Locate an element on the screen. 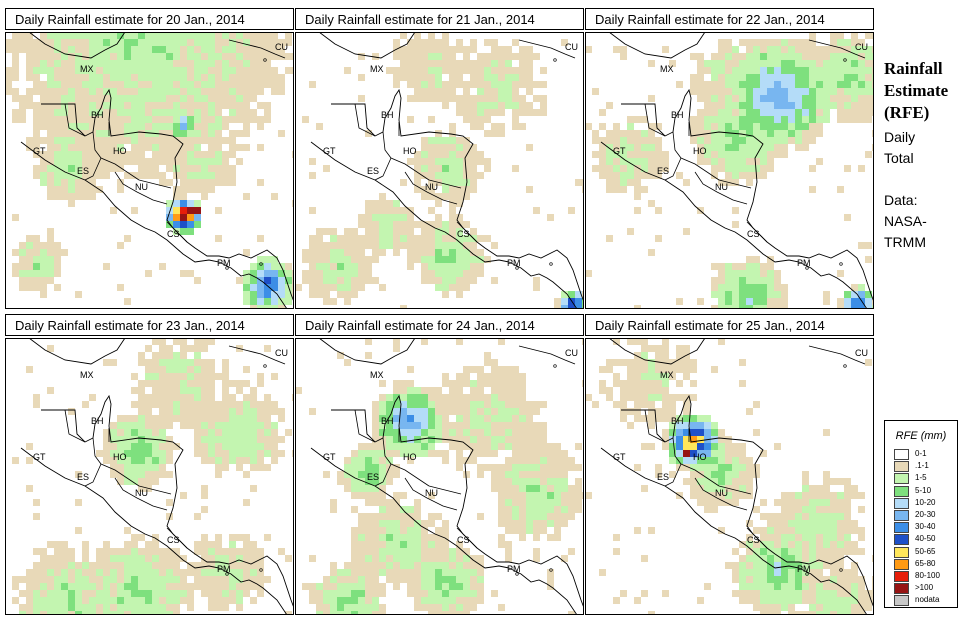 Image resolution: width=970 pixels, height=635 pixels. map-frame is located at coordinates (439, 476).